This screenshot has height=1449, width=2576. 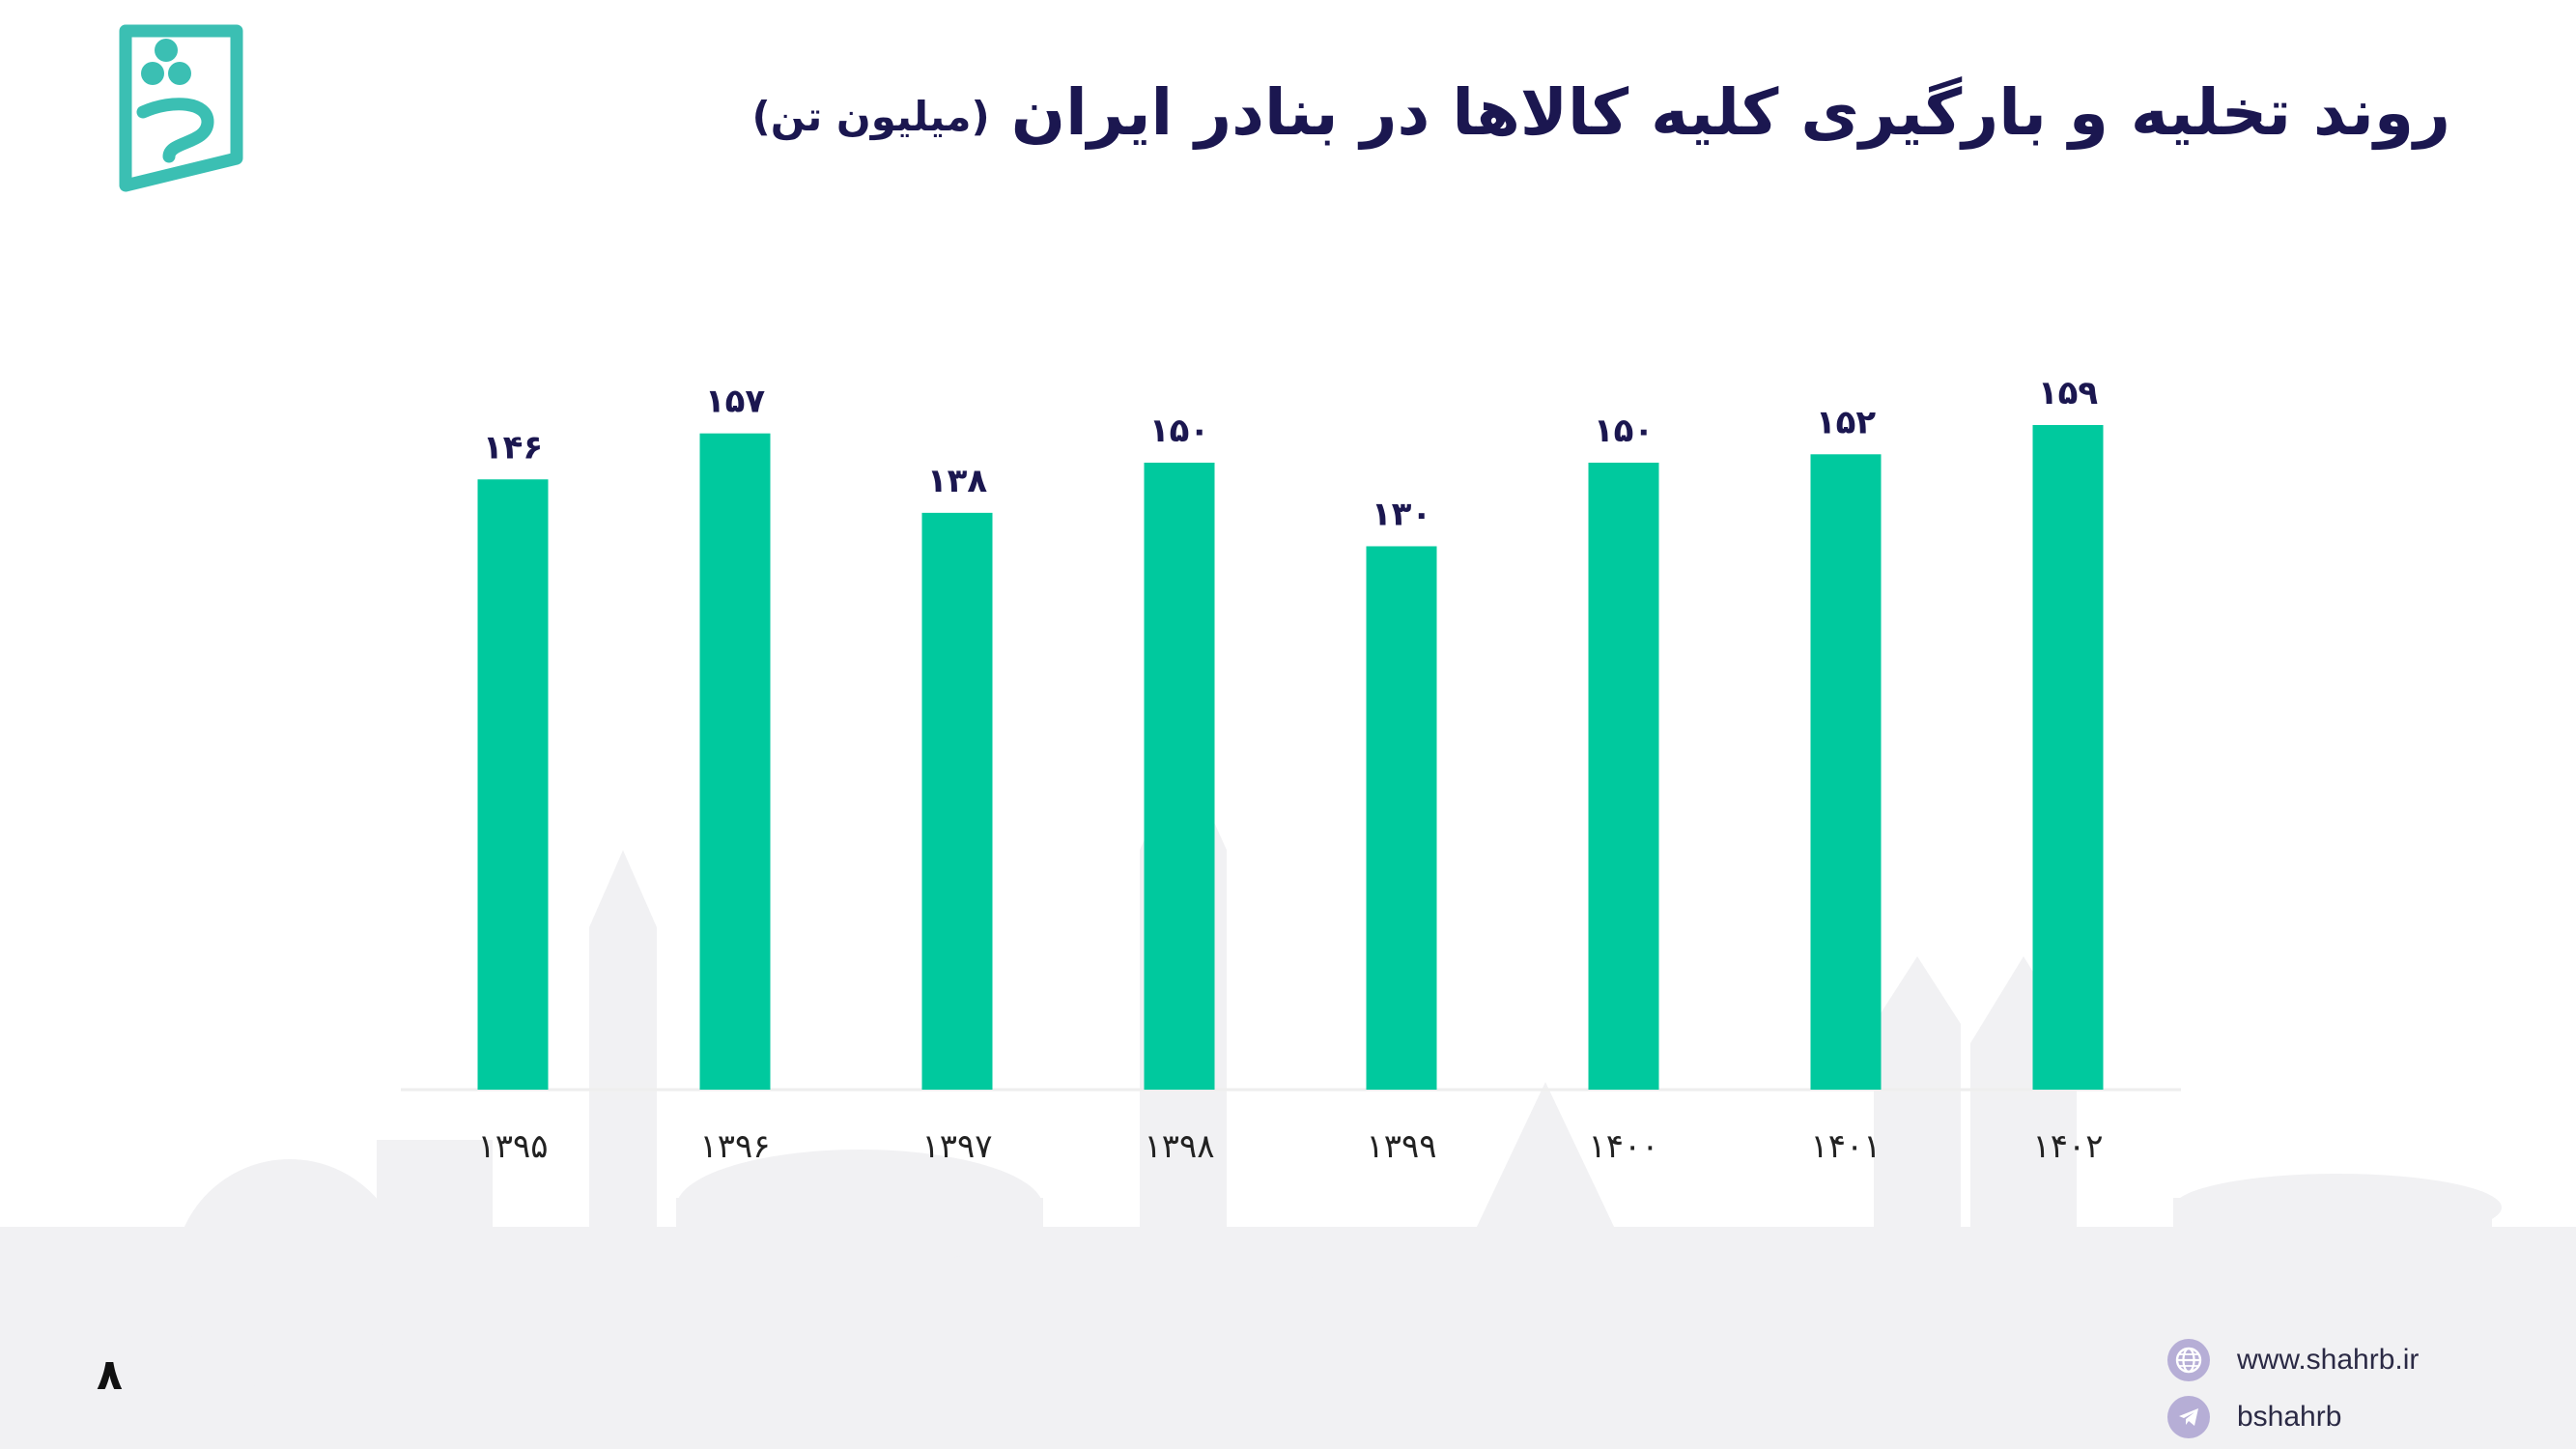 I want to click on value-label-3: ۱۳۸, so click(x=957, y=481).